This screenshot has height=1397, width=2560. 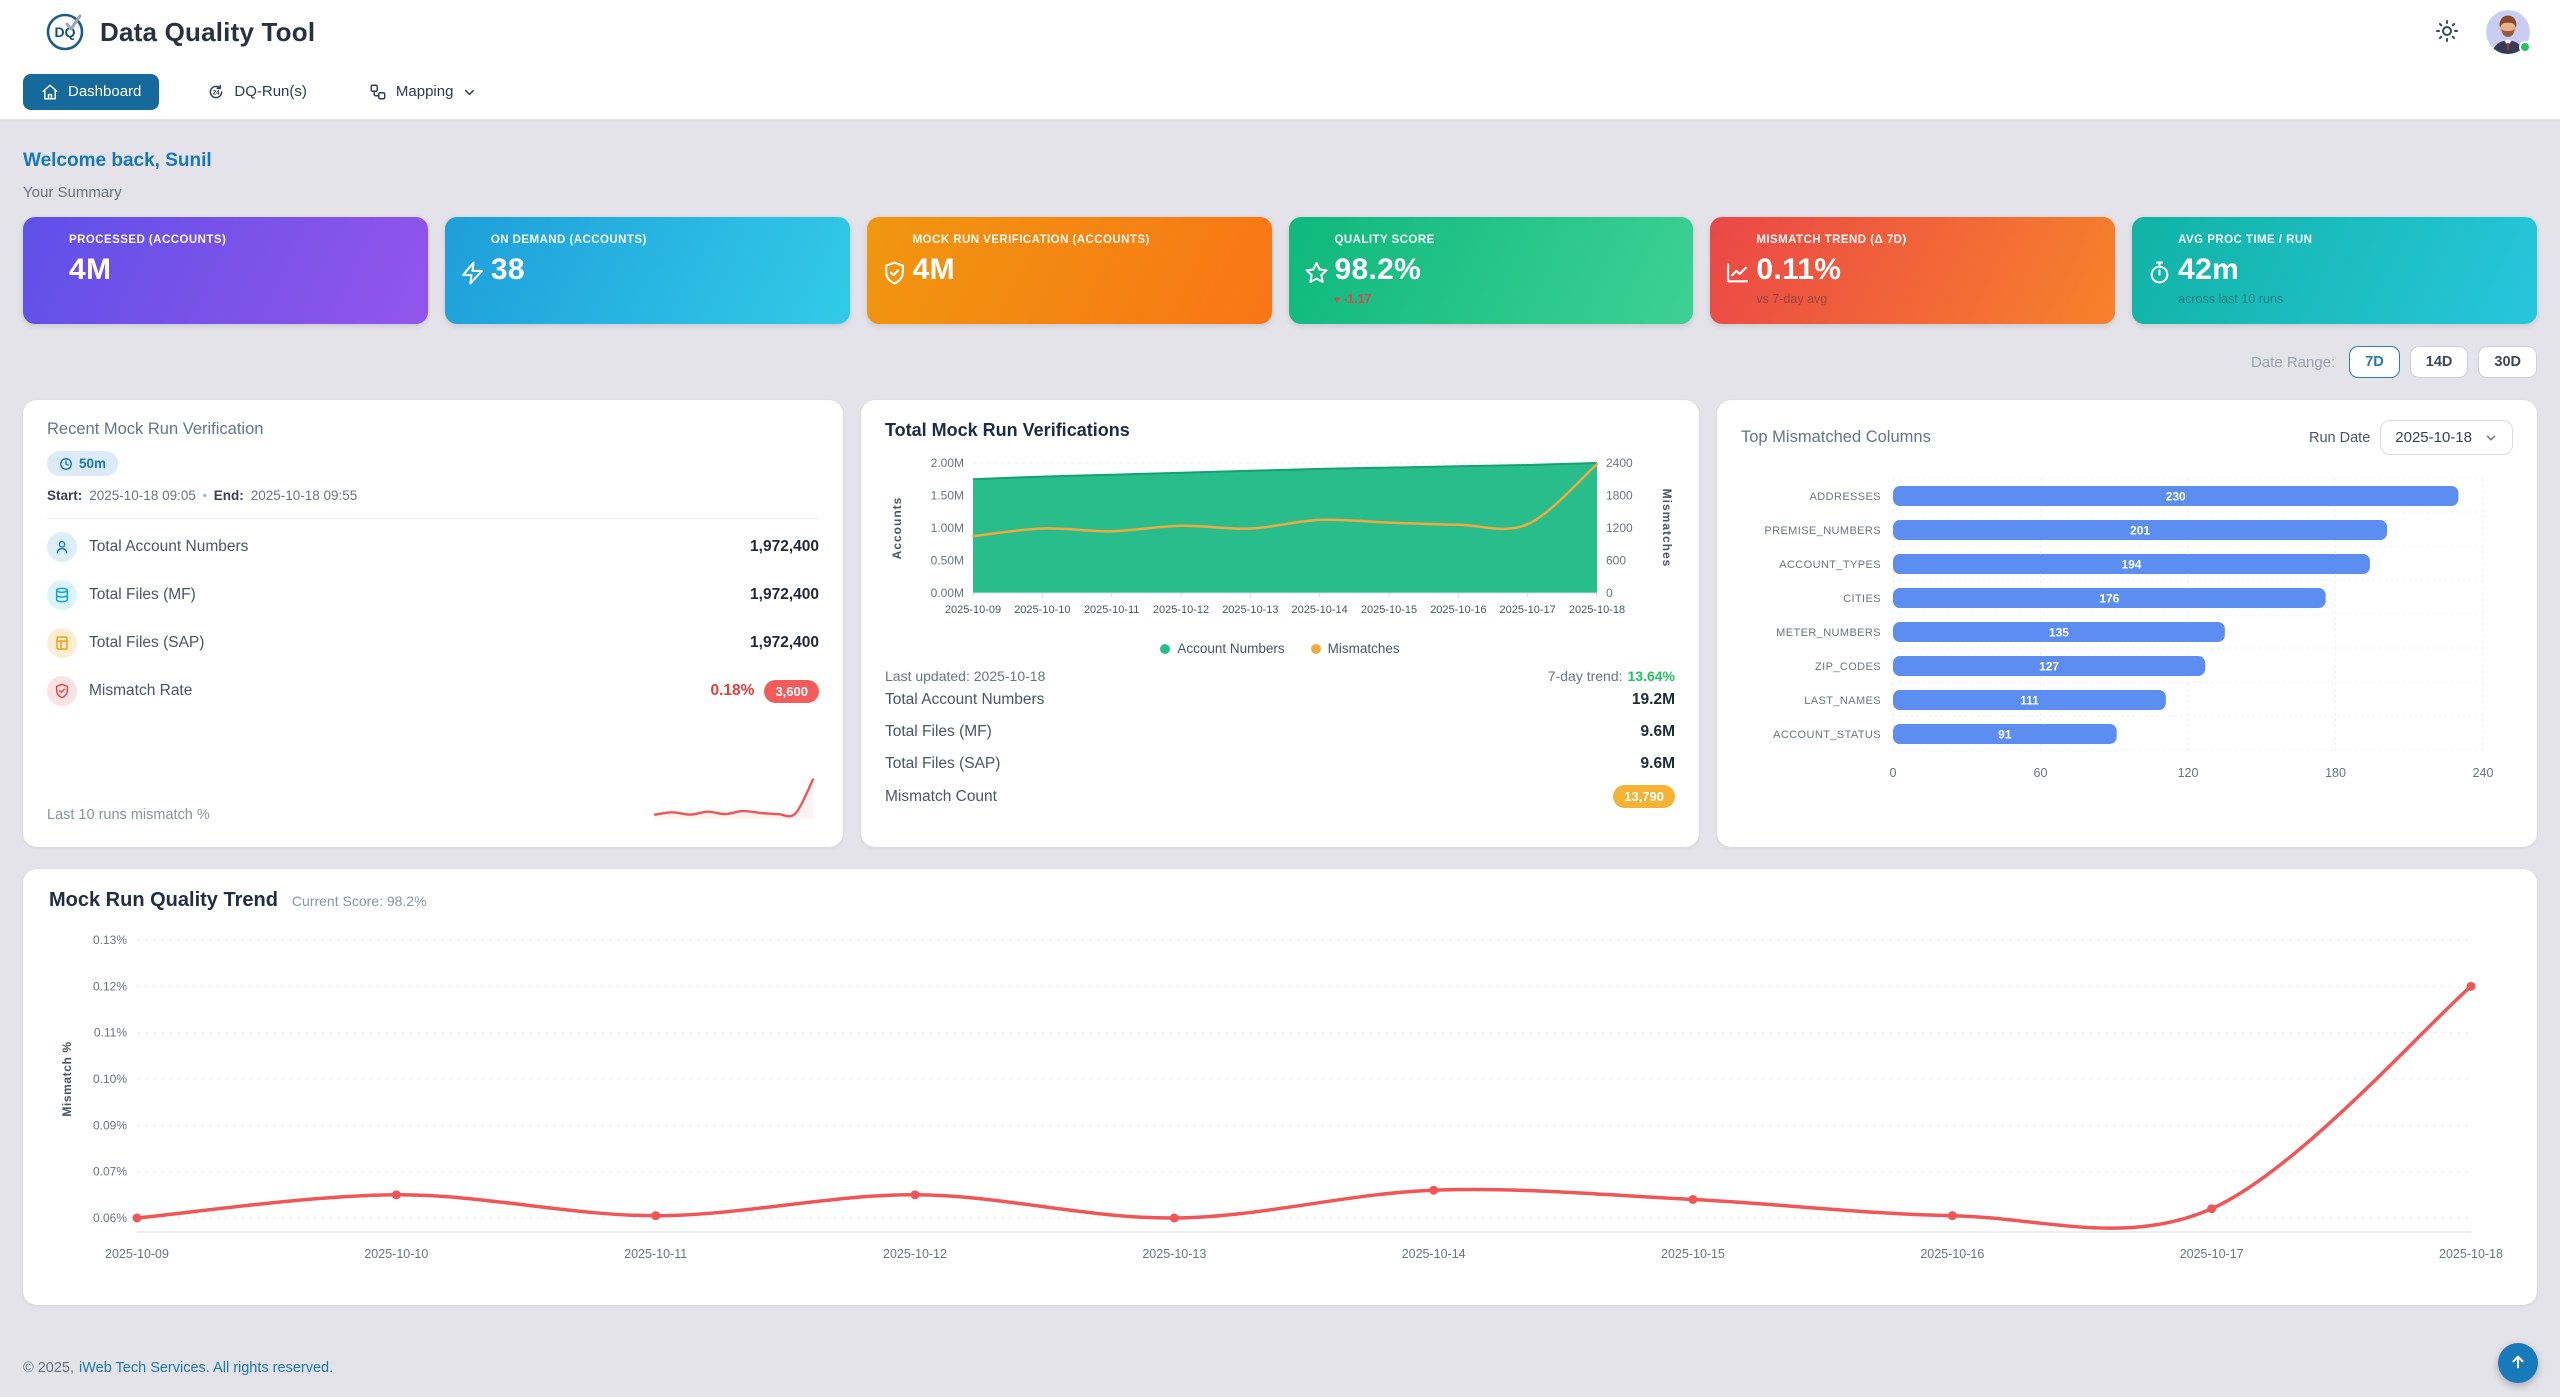 What do you see at coordinates (1355, 648) in the screenshot?
I see `legend-item: Mismatches` at bounding box center [1355, 648].